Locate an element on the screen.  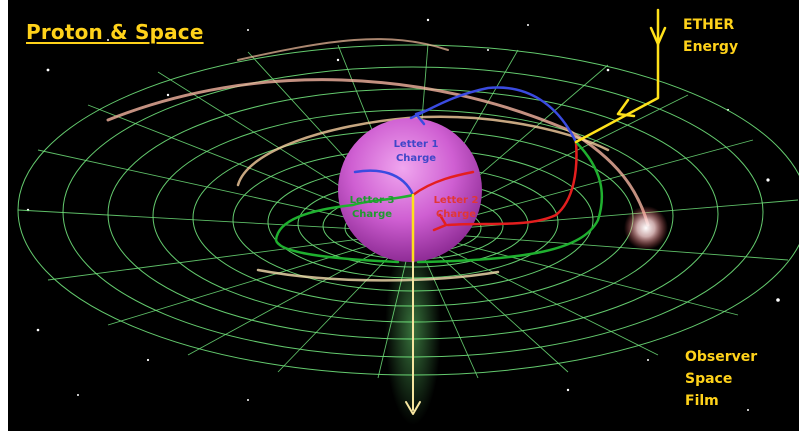
letter-2-text: Letter 2 is located at coordinates (456, 200).